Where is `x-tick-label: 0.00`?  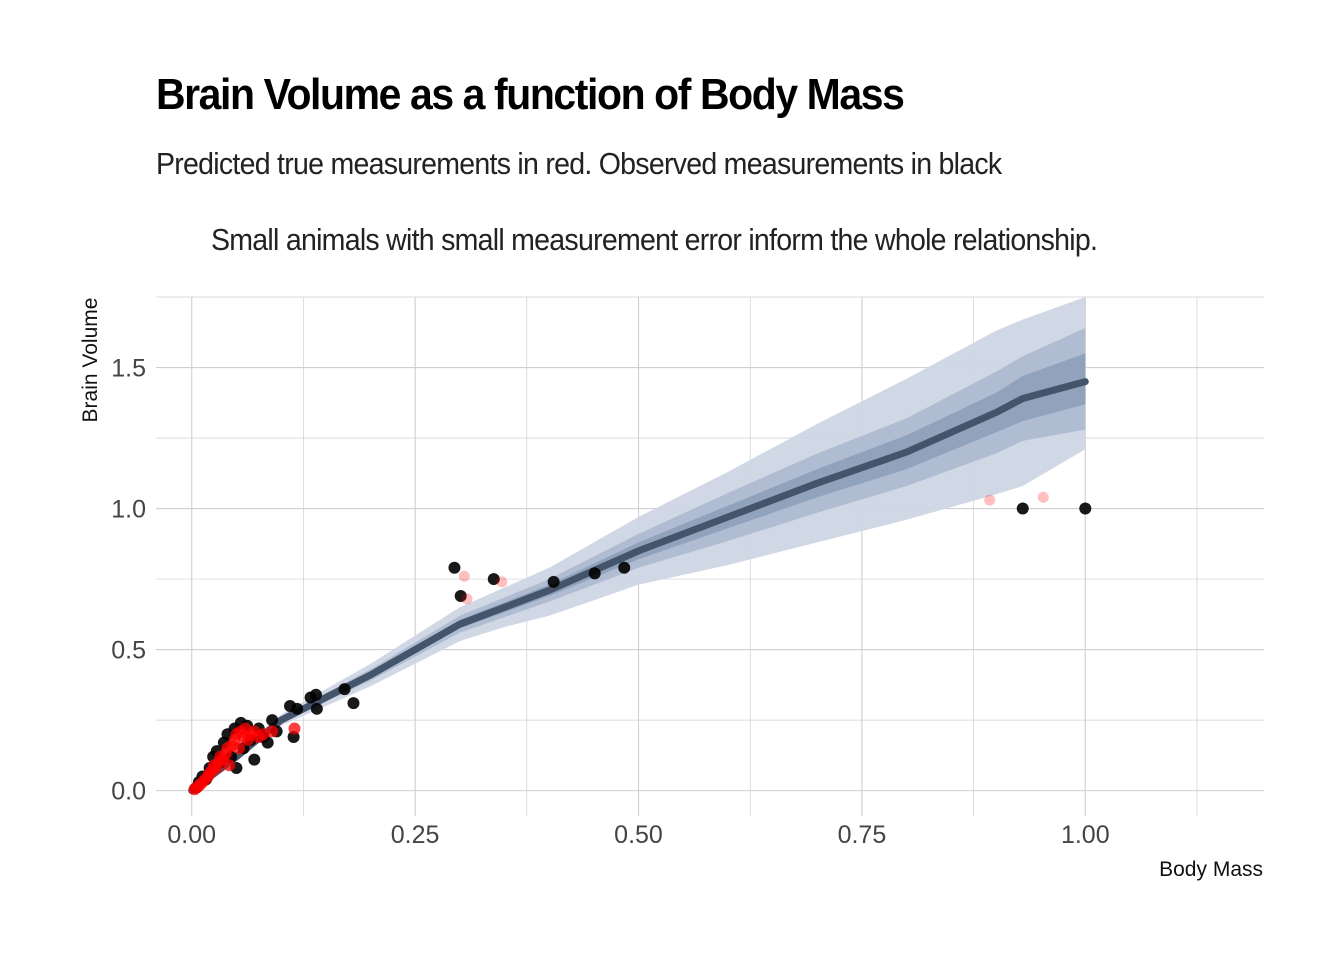
x-tick-label: 0.00 is located at coordinates (191, 835).